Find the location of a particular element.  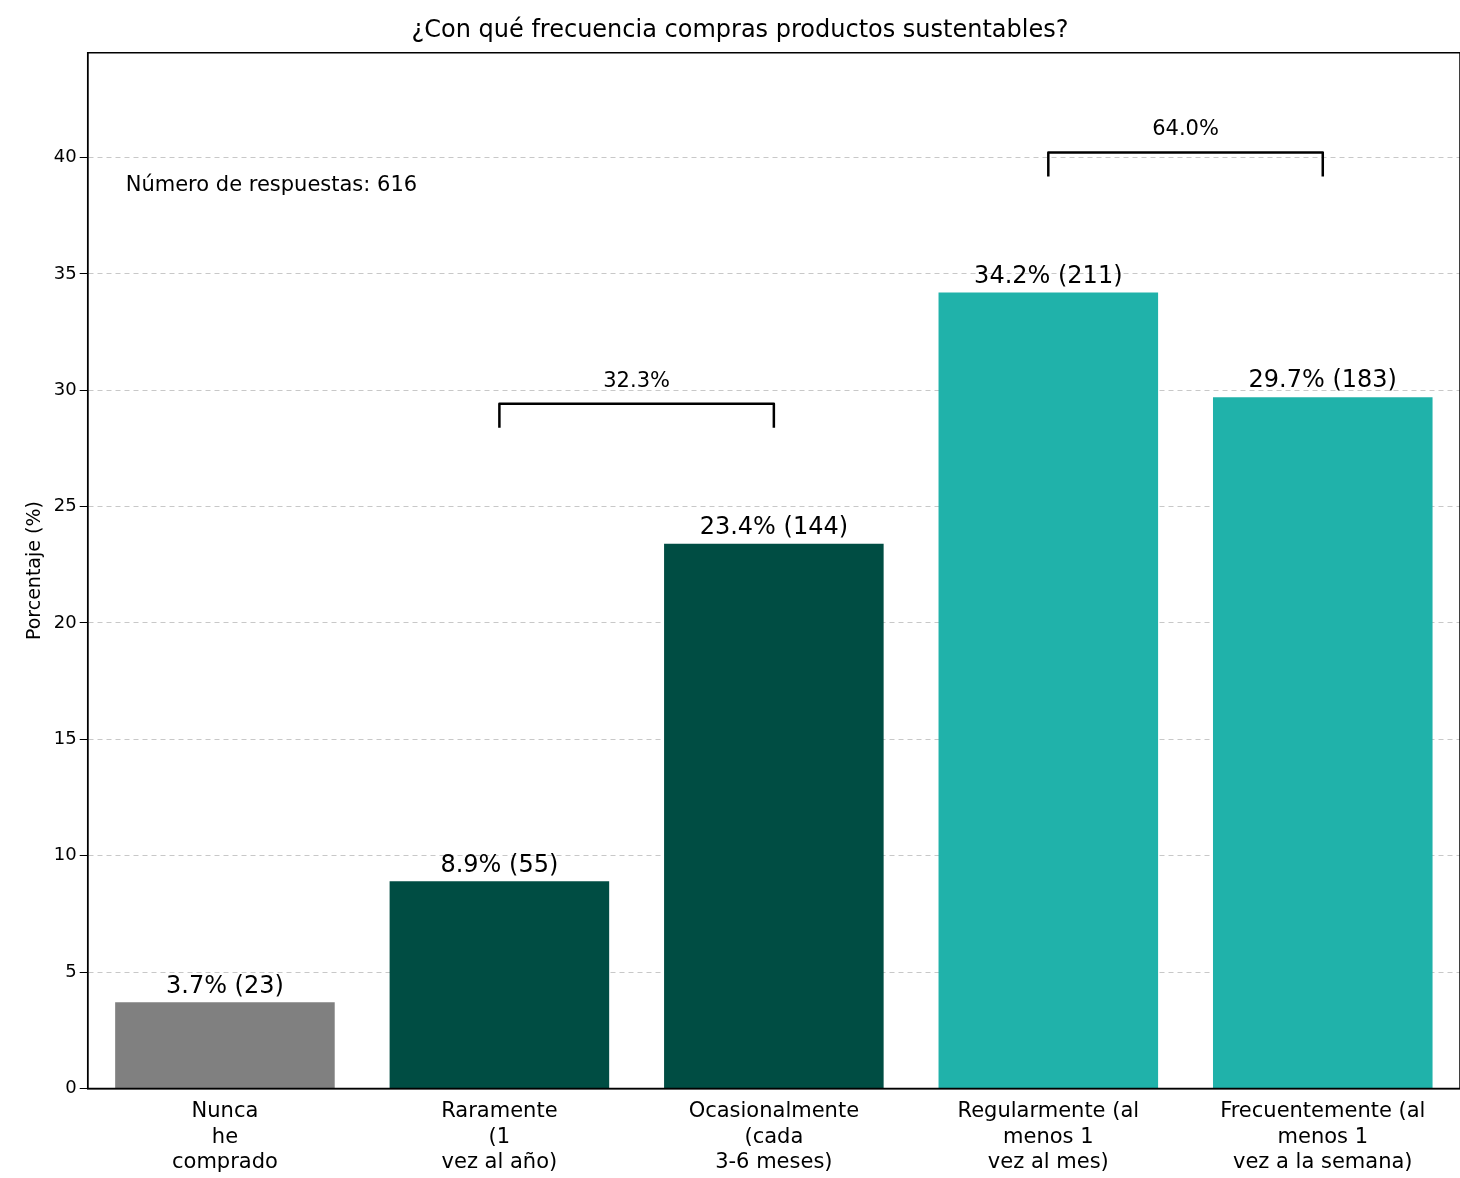

y-tick-label: 25 is located at coordinates (65, 505).